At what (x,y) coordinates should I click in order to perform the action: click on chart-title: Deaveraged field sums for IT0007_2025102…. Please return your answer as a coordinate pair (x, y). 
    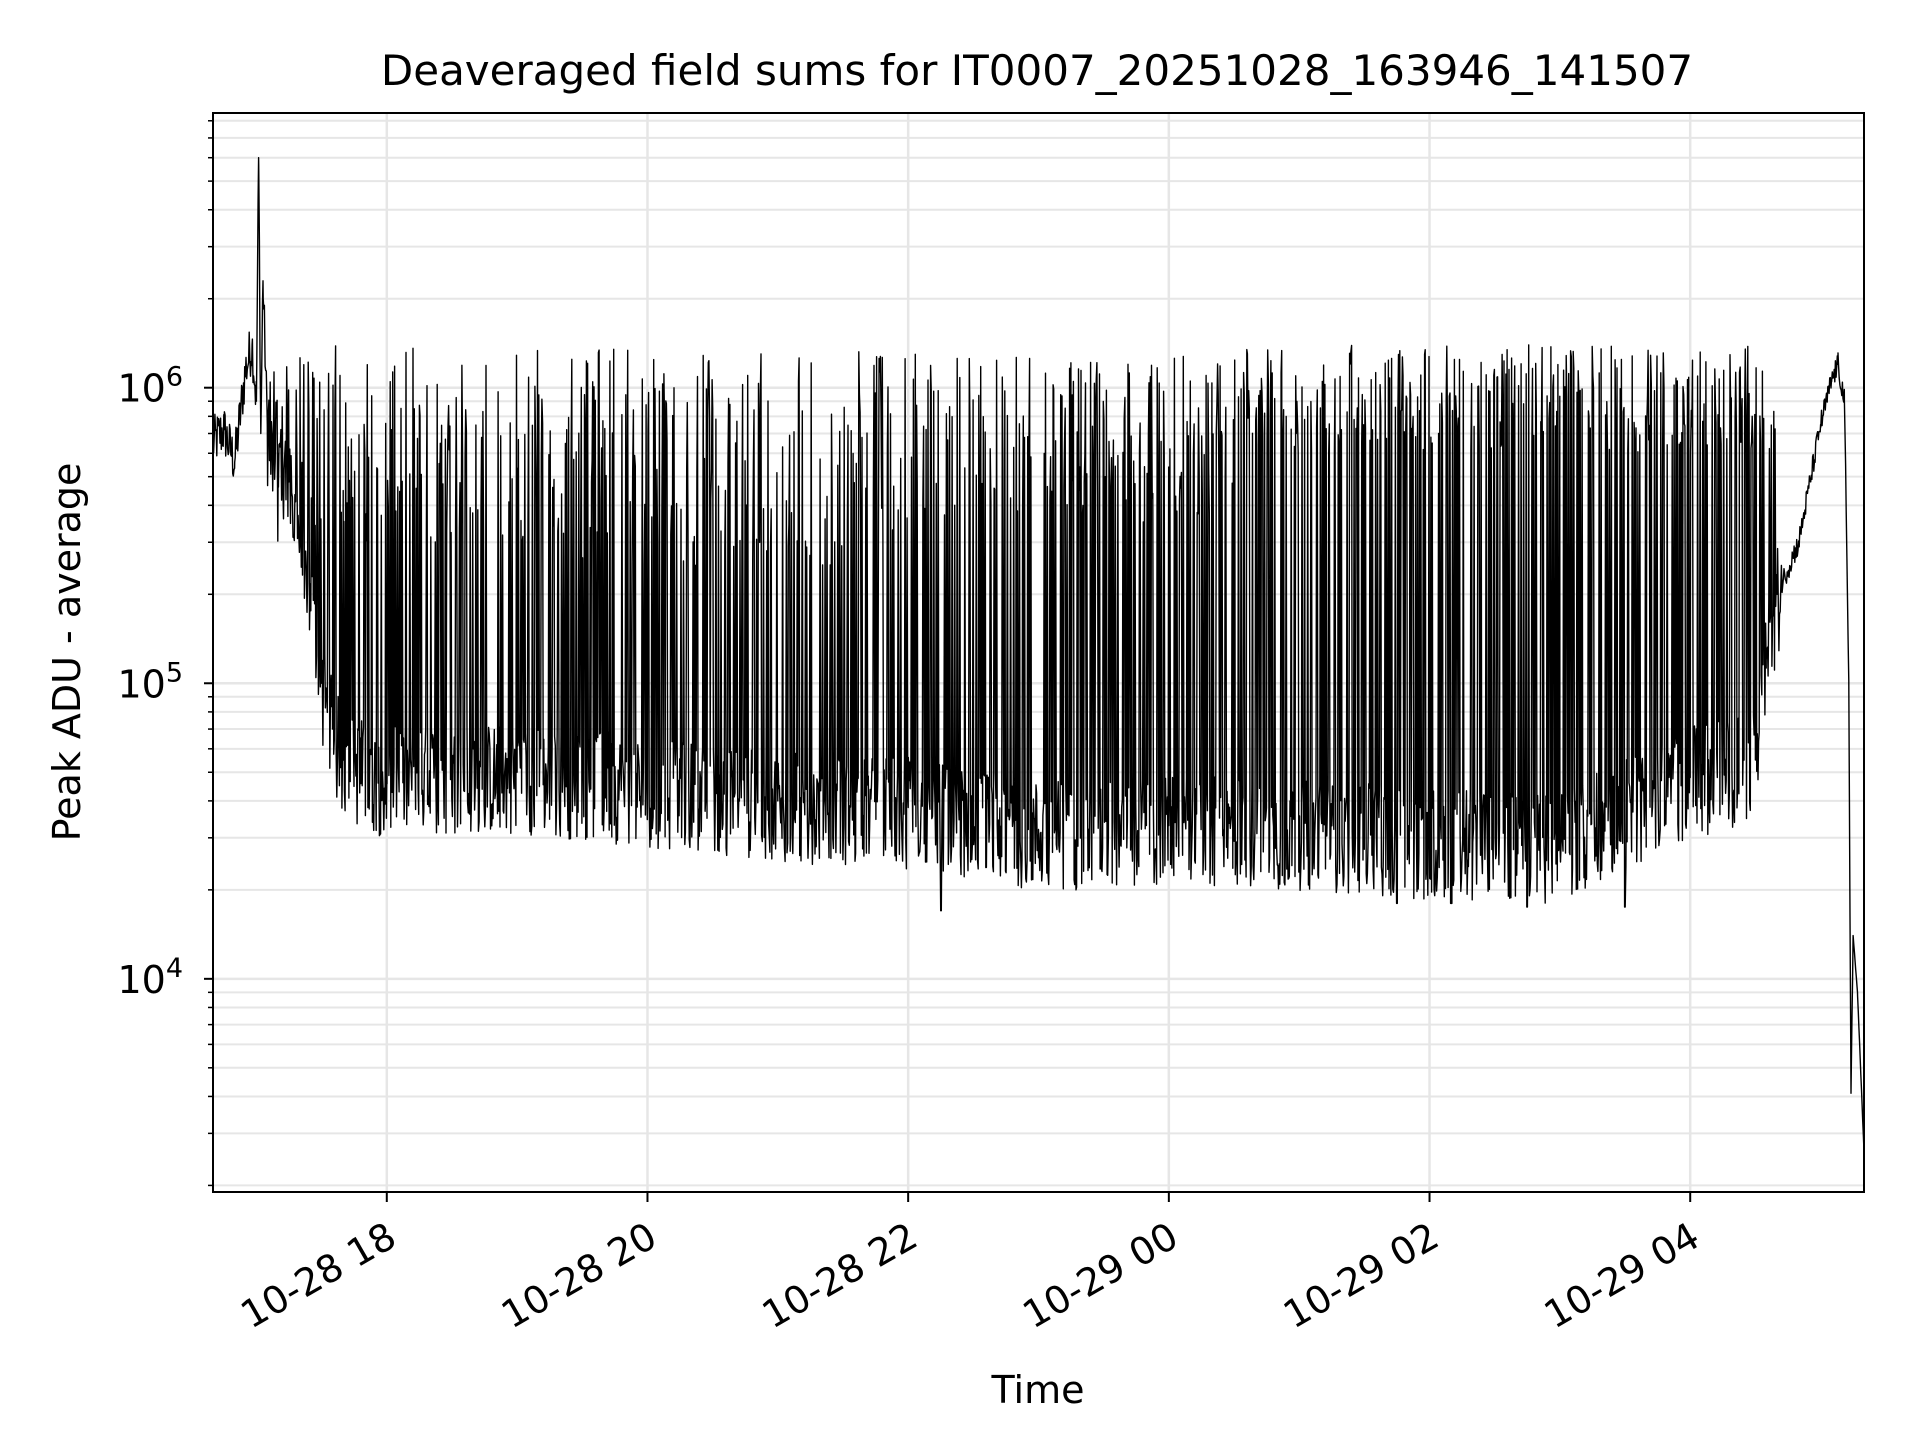
    Looking at the image, I should click on (1037, 70).